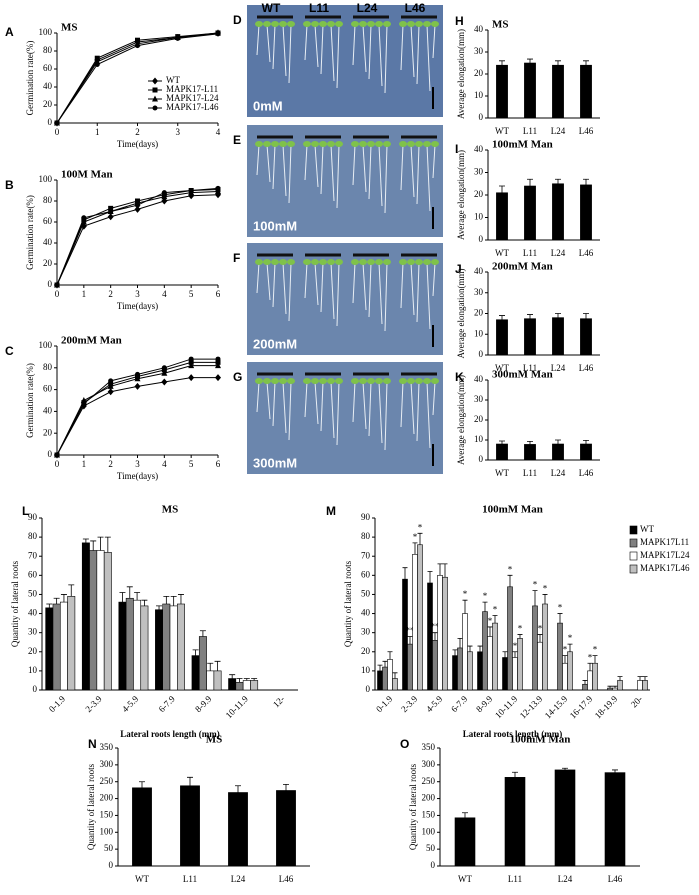 The height and width of the screenshot is (895, 699). Describe the element at coordinates (9, 32) in the screenshot. I see `panel-letter: A` at that location.